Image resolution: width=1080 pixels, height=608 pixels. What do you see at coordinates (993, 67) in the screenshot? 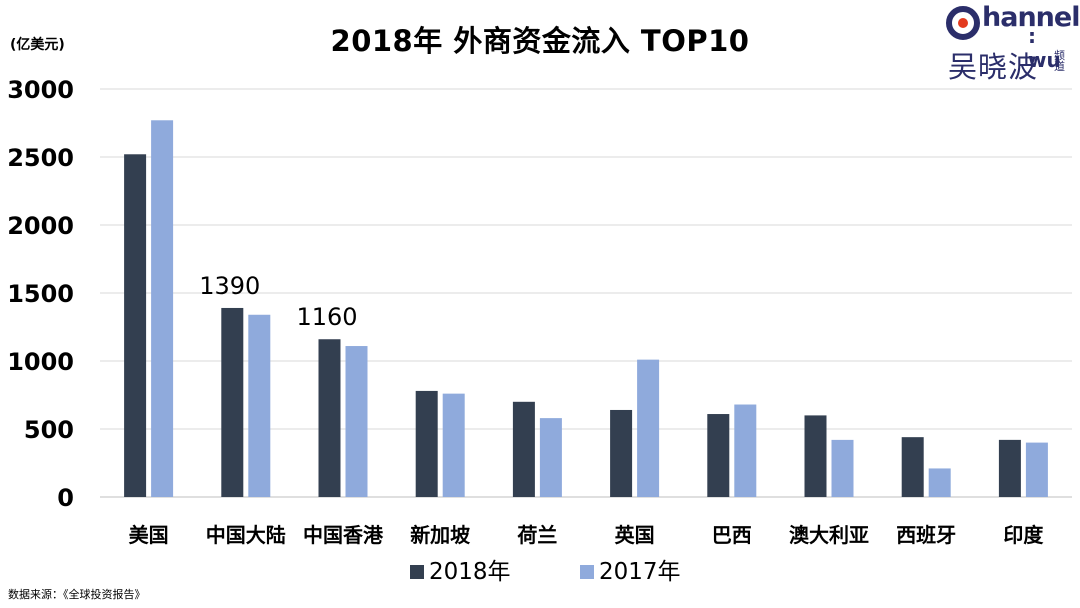
I see `logo-chinese: 吴晓波` at bounding box center [993, 67].